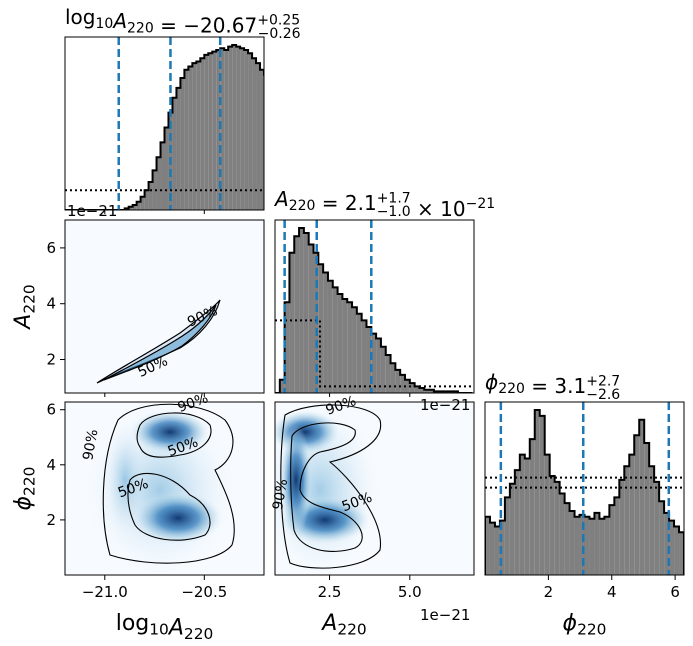  What do you see at coordinates (168, 483) in the screenshot?
I see `contours-phi-vs-log10A` at bounding box center [168, 483].